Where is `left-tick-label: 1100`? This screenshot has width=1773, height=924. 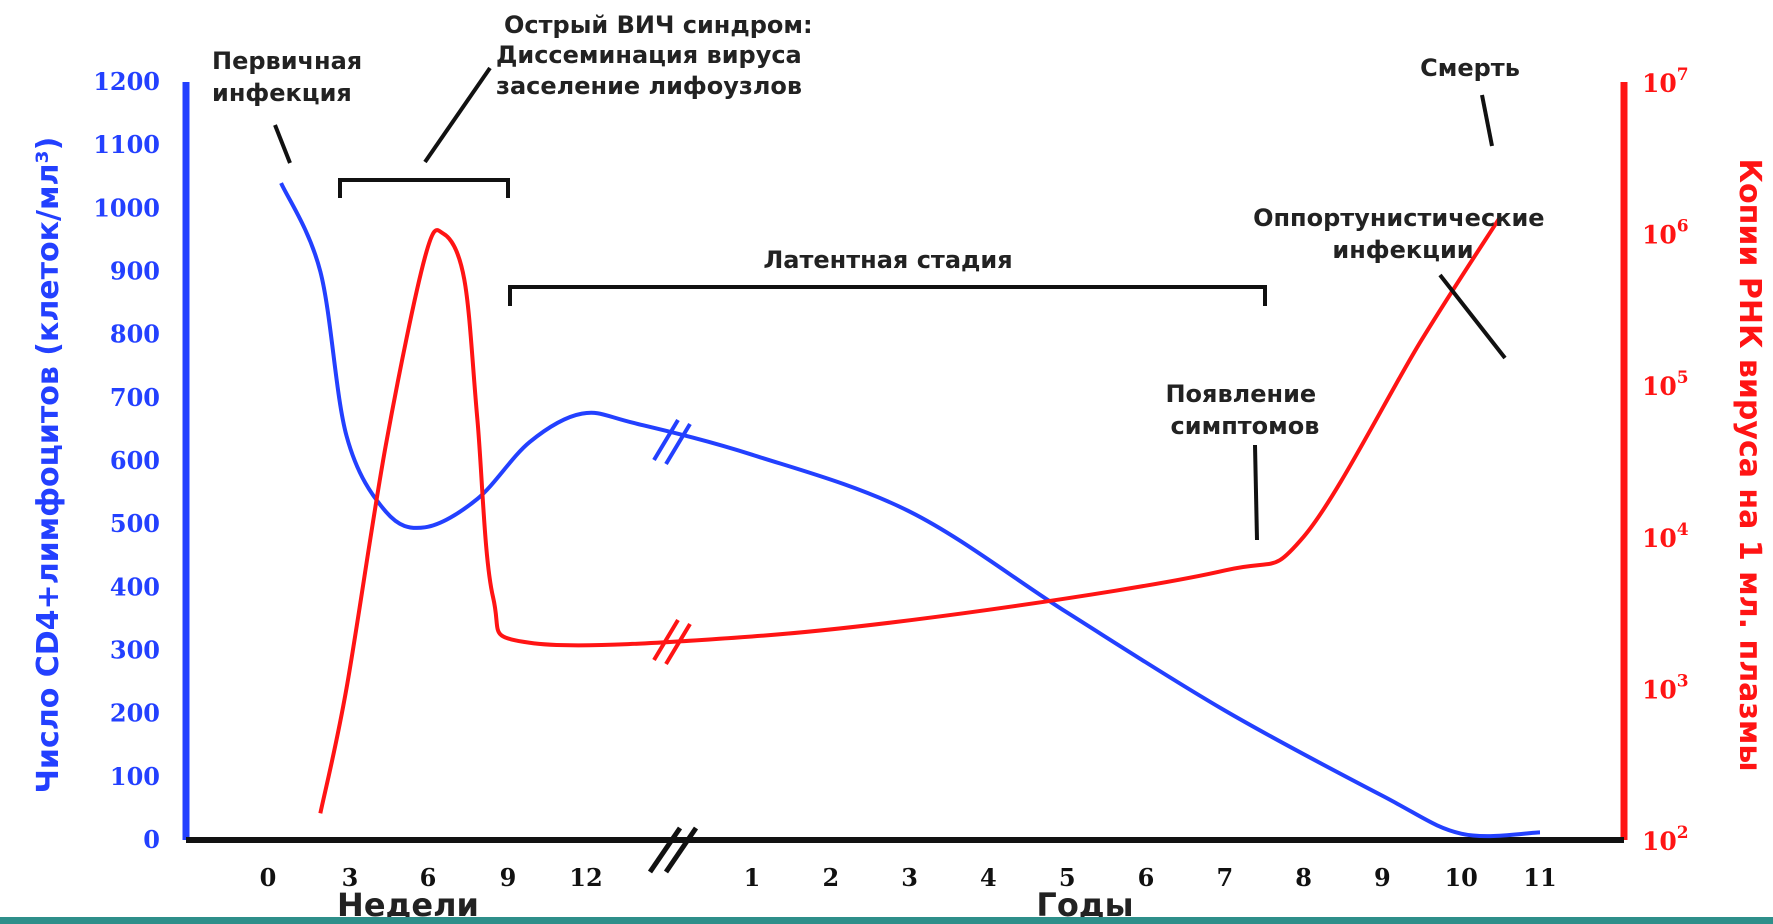 left-tick-label: 1100 is located at coordinates (126, 144).